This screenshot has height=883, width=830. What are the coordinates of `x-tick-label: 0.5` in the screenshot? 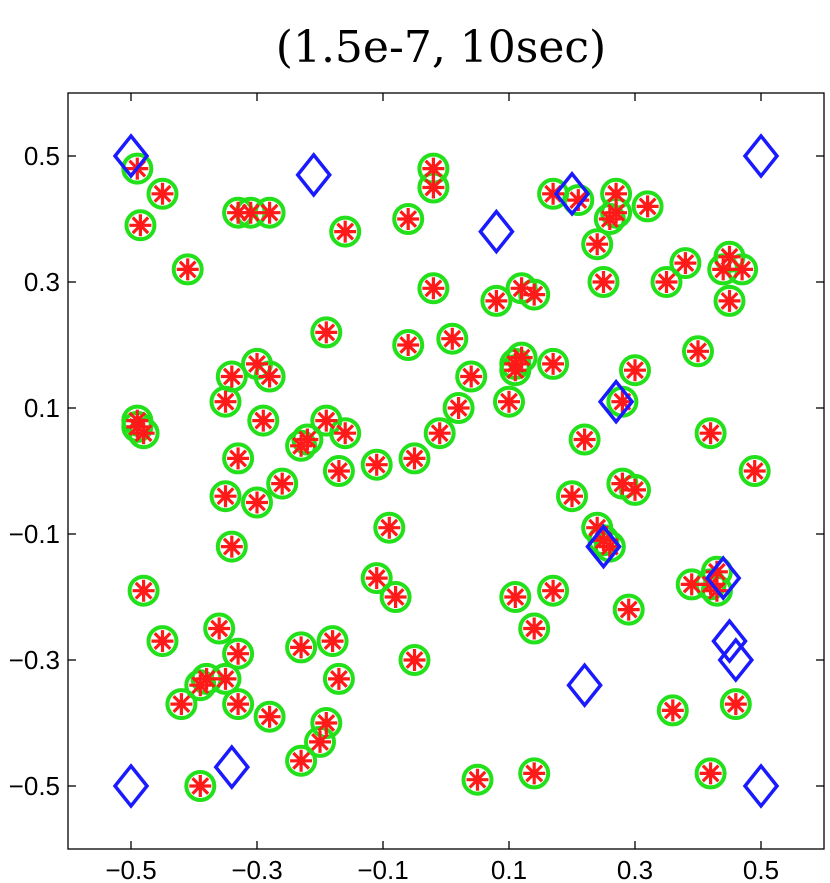 It's located at (761, 869).